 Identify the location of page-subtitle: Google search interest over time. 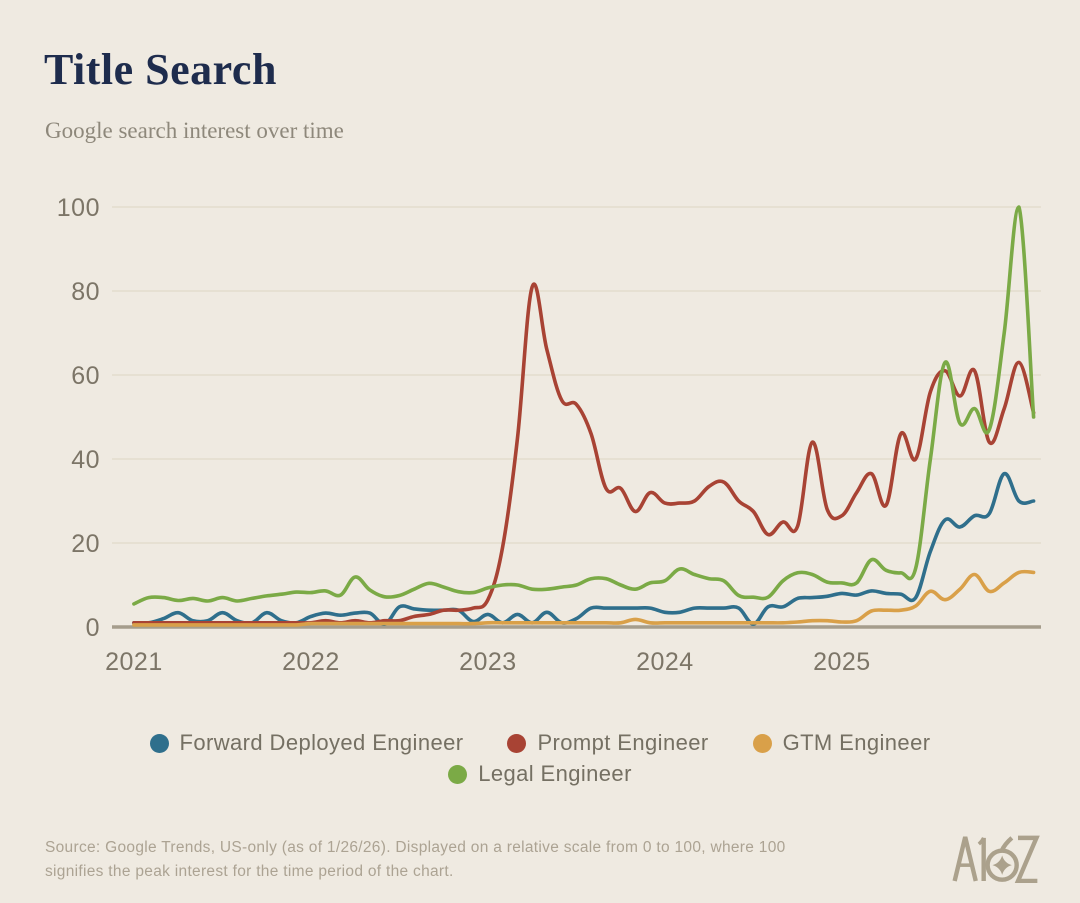
(194, 130).